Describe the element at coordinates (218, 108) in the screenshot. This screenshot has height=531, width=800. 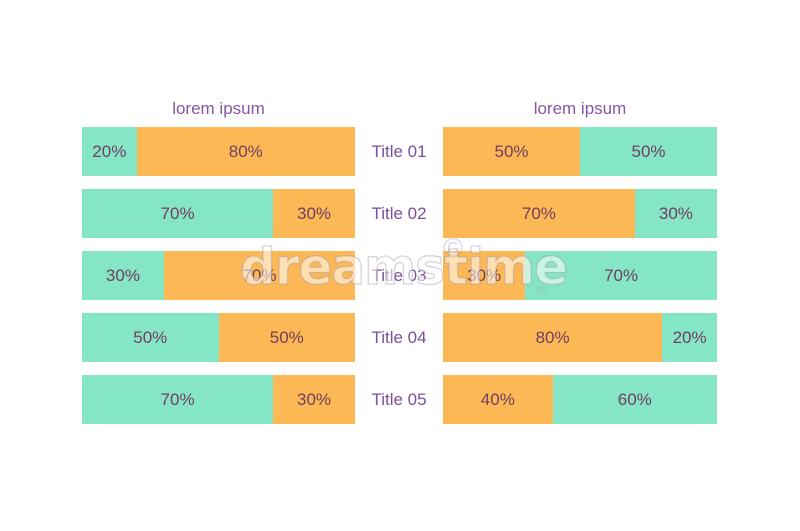
I see `left-chart-header: lorem ipsum` at that location.